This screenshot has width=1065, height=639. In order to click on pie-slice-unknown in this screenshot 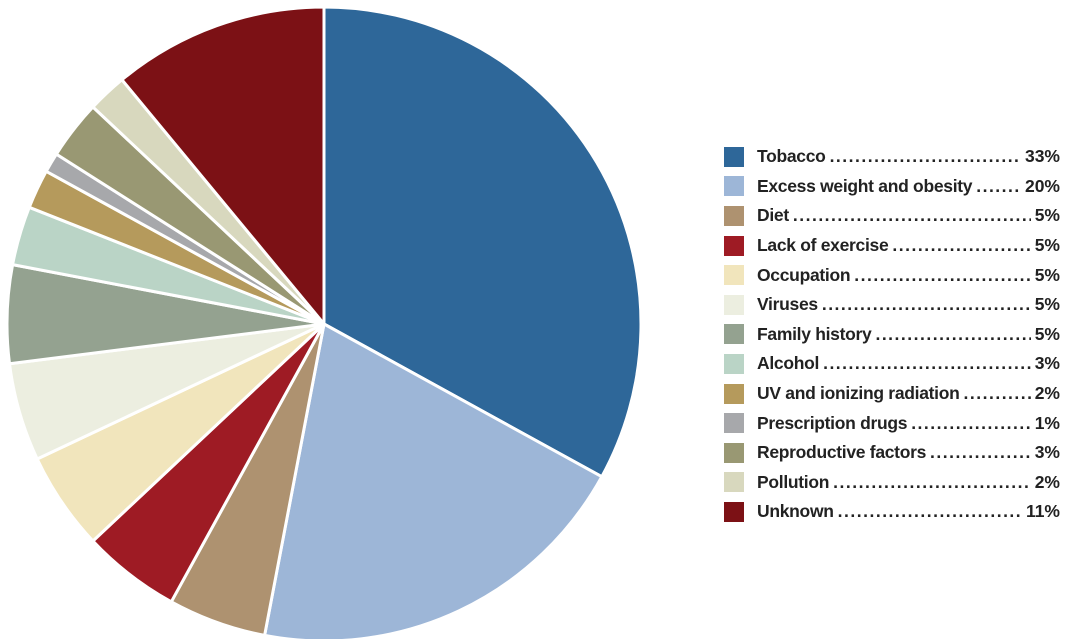, I will do `click(223, 165)`.